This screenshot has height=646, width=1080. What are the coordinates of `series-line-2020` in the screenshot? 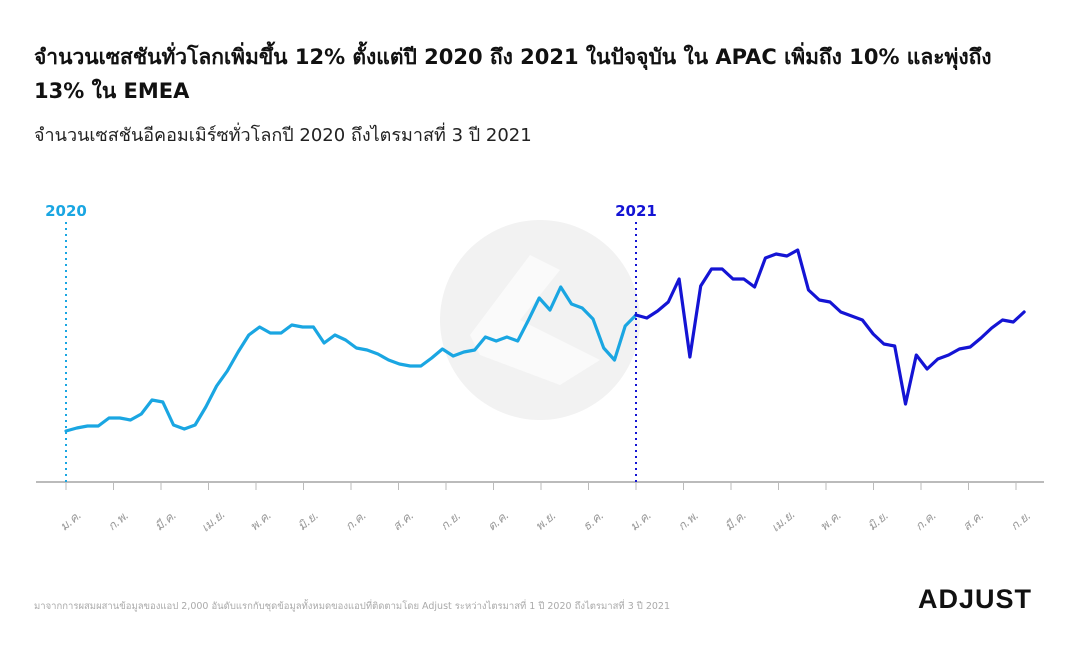 It's located at (351, 359).